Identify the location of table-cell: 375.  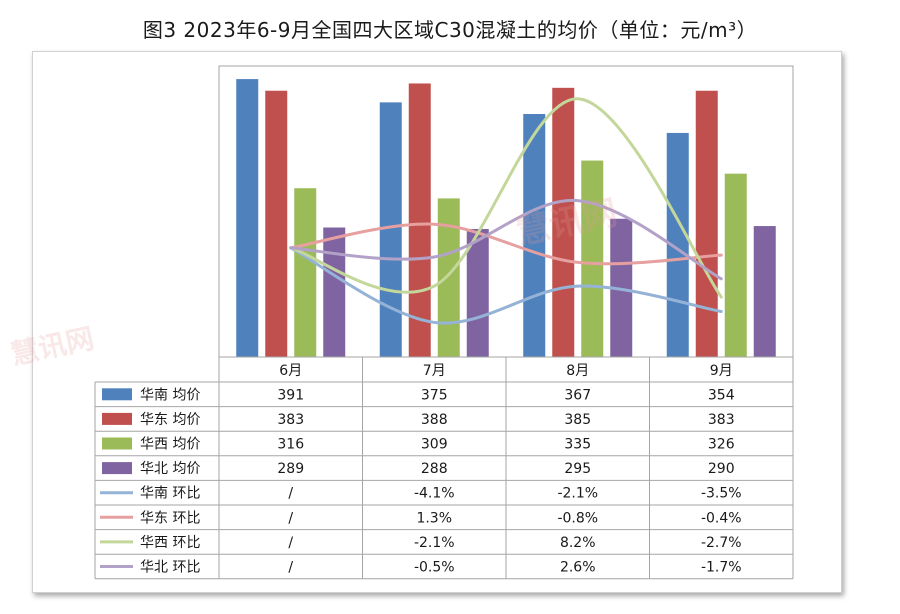
(434, 395).